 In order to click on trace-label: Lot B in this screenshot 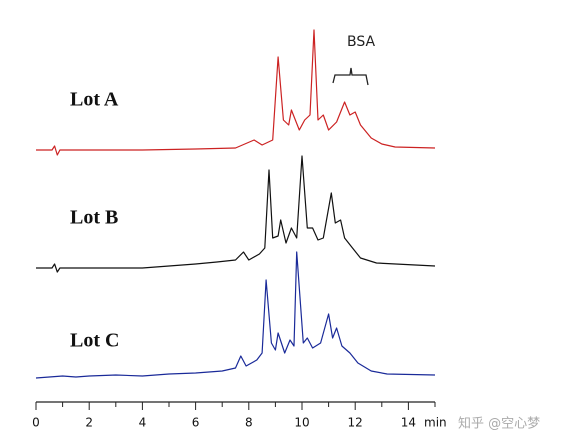, I will do `click(94, 218)`.